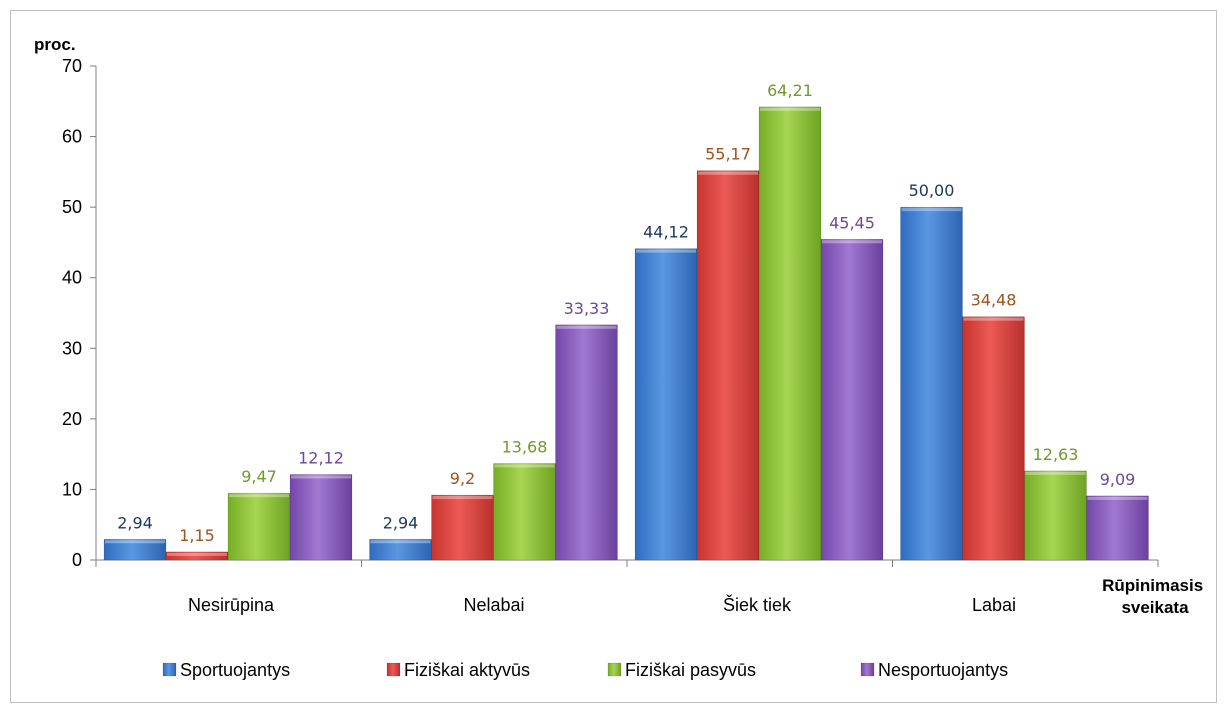  Describe the element at coordinates (690, 670) in the screenshot. I see `legend-label: Fiziškai pasyvūs` at that location.